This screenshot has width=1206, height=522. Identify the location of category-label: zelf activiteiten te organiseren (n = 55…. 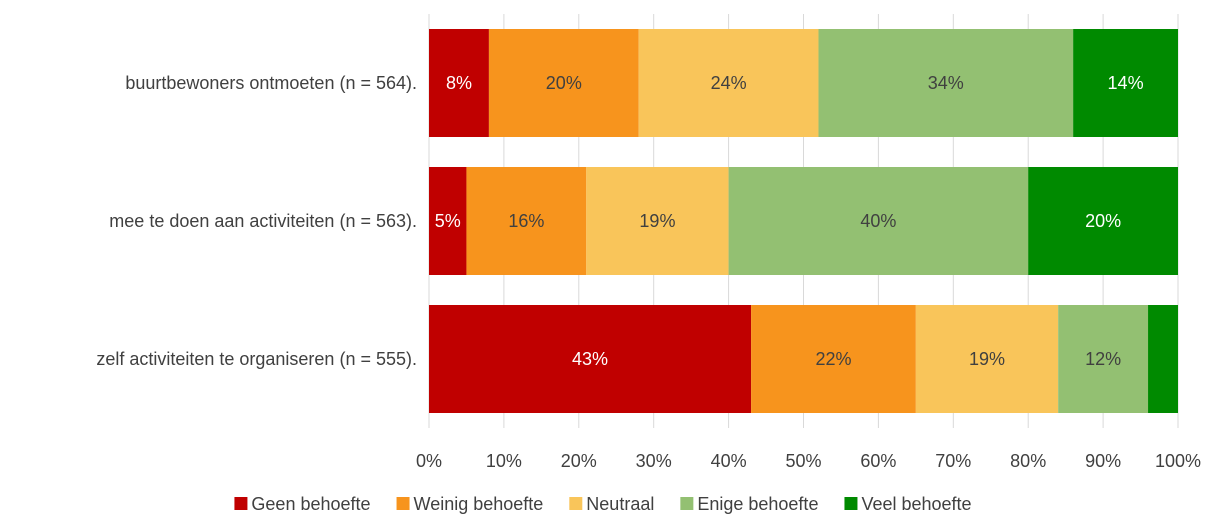
(256, 359).